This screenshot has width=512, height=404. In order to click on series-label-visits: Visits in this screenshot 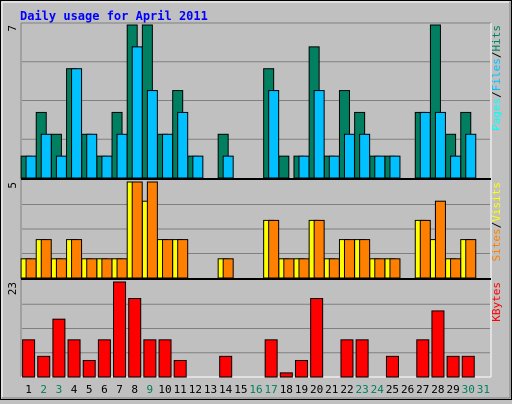, I will do `click(496, 202)`.